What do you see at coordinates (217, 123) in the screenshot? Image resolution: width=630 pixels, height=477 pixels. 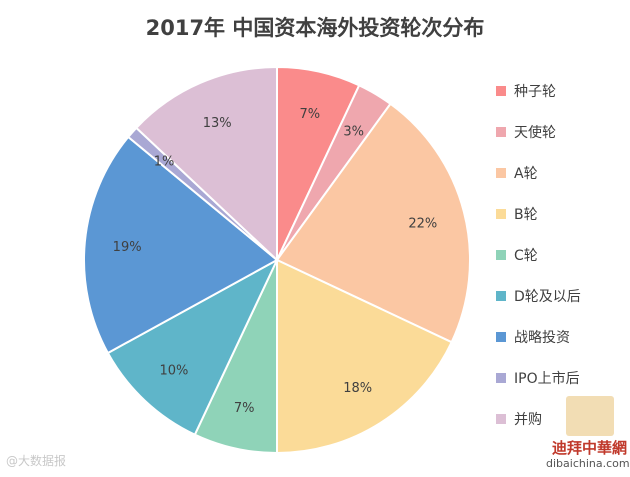 I see `slice-label-9: 13%` at bounding box center [217, 123].